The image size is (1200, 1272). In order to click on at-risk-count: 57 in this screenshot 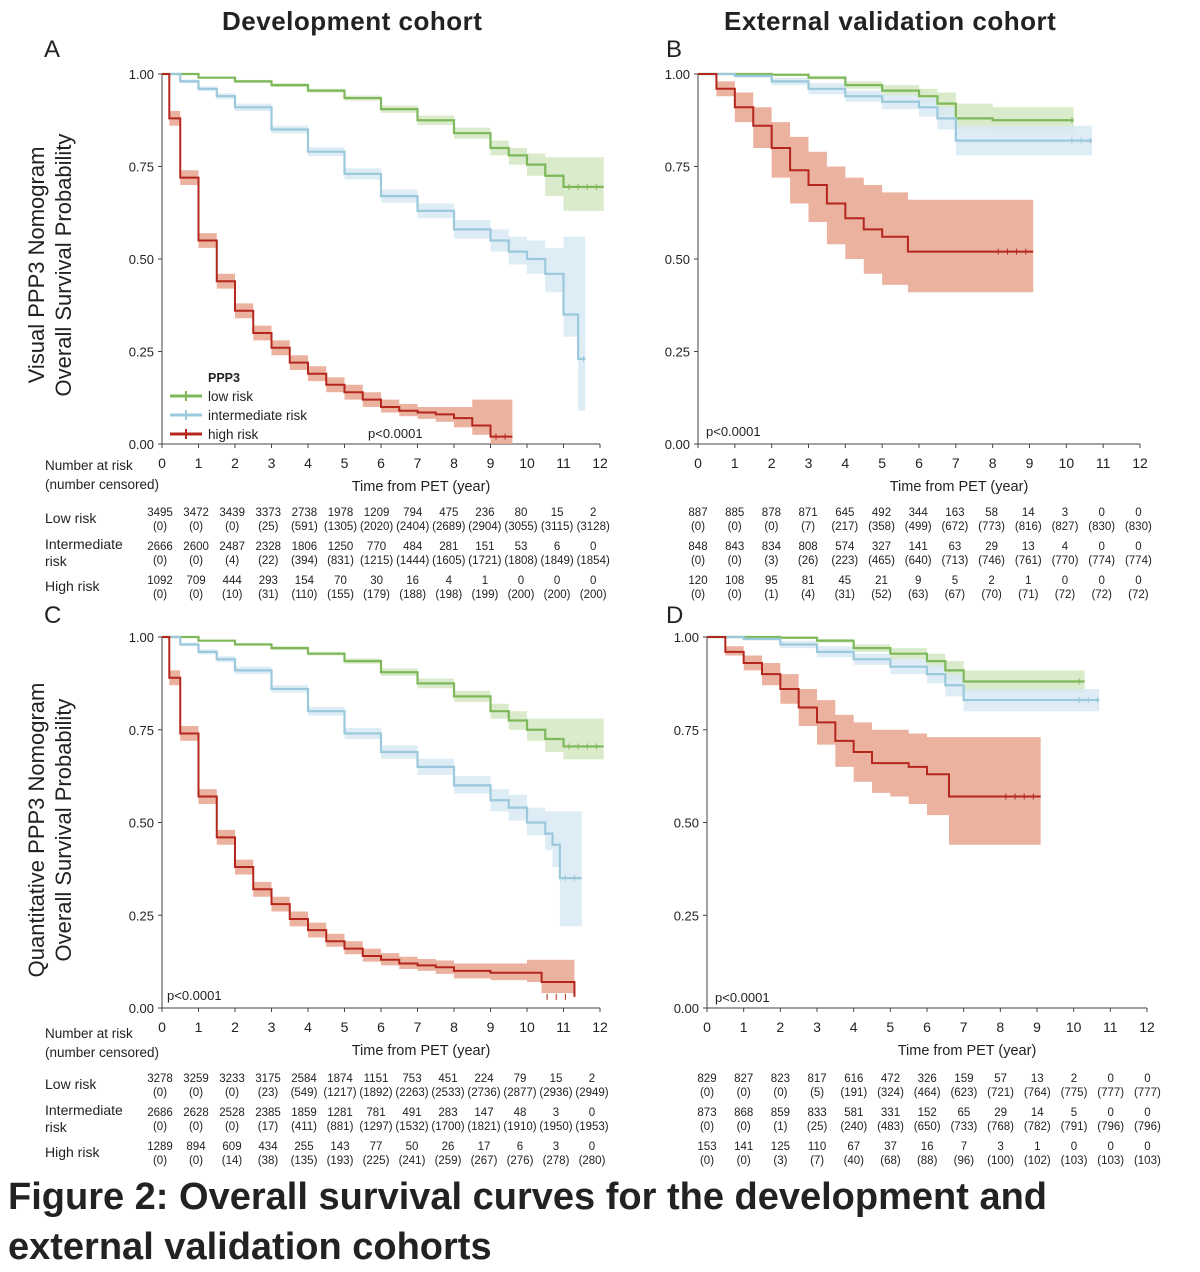, I will do `click(1000, 1079)`.